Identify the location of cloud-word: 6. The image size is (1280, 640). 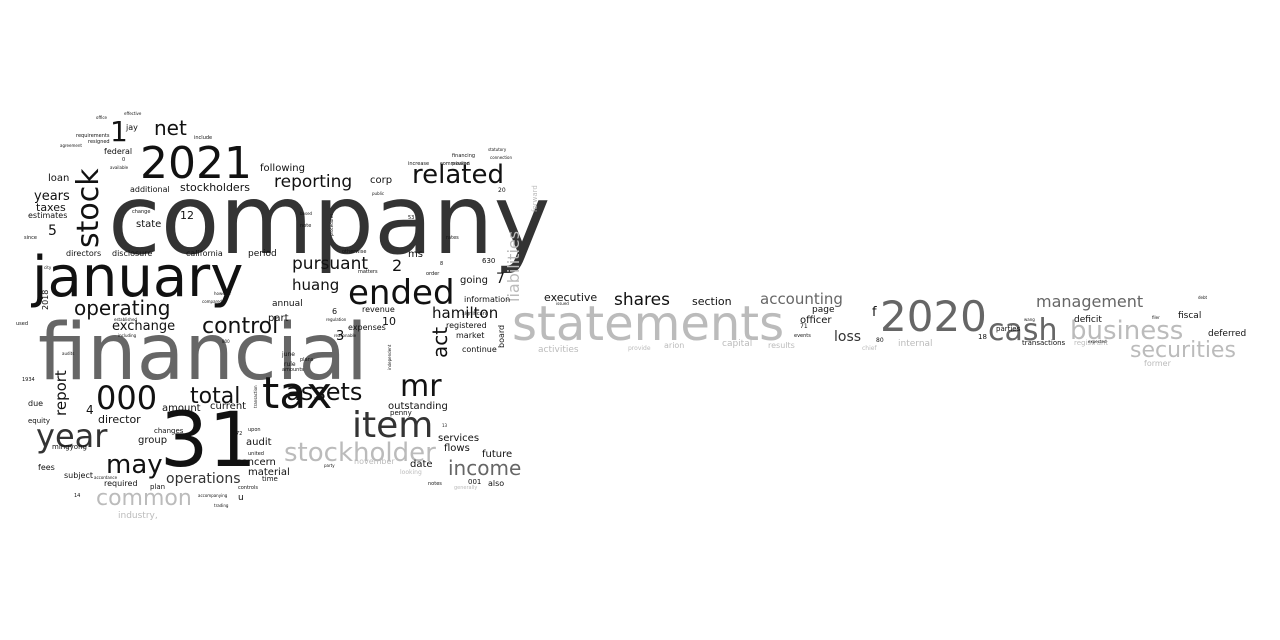
(335, 311).